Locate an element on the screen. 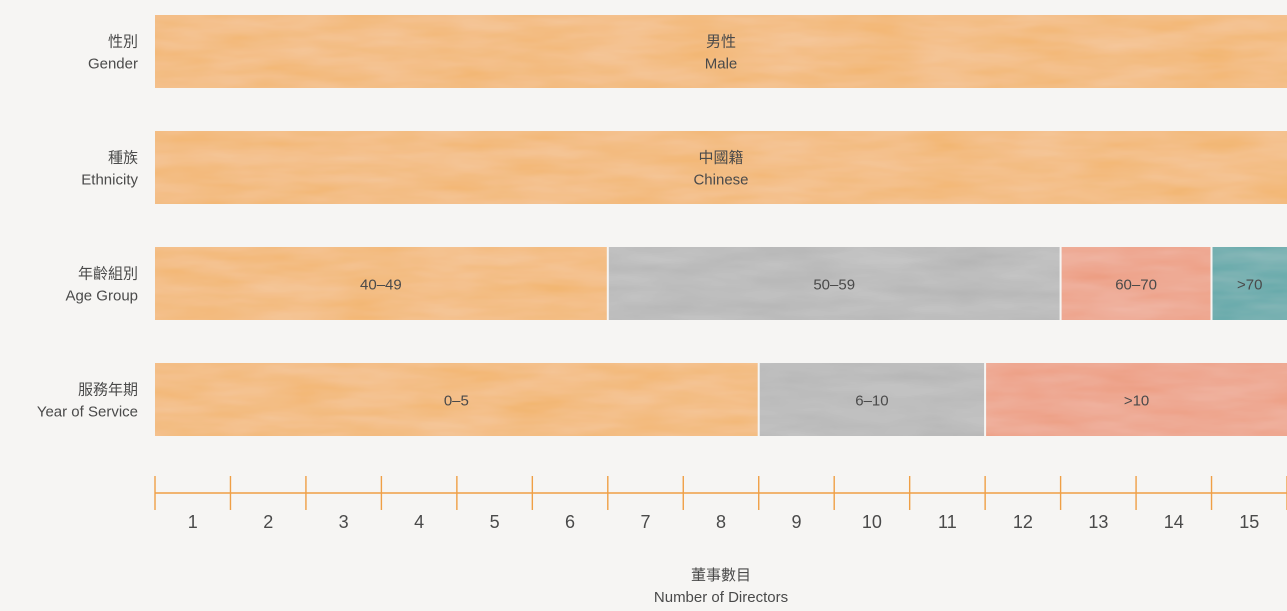  segment-label-en: Chinese is located at coordinates (720, 180).